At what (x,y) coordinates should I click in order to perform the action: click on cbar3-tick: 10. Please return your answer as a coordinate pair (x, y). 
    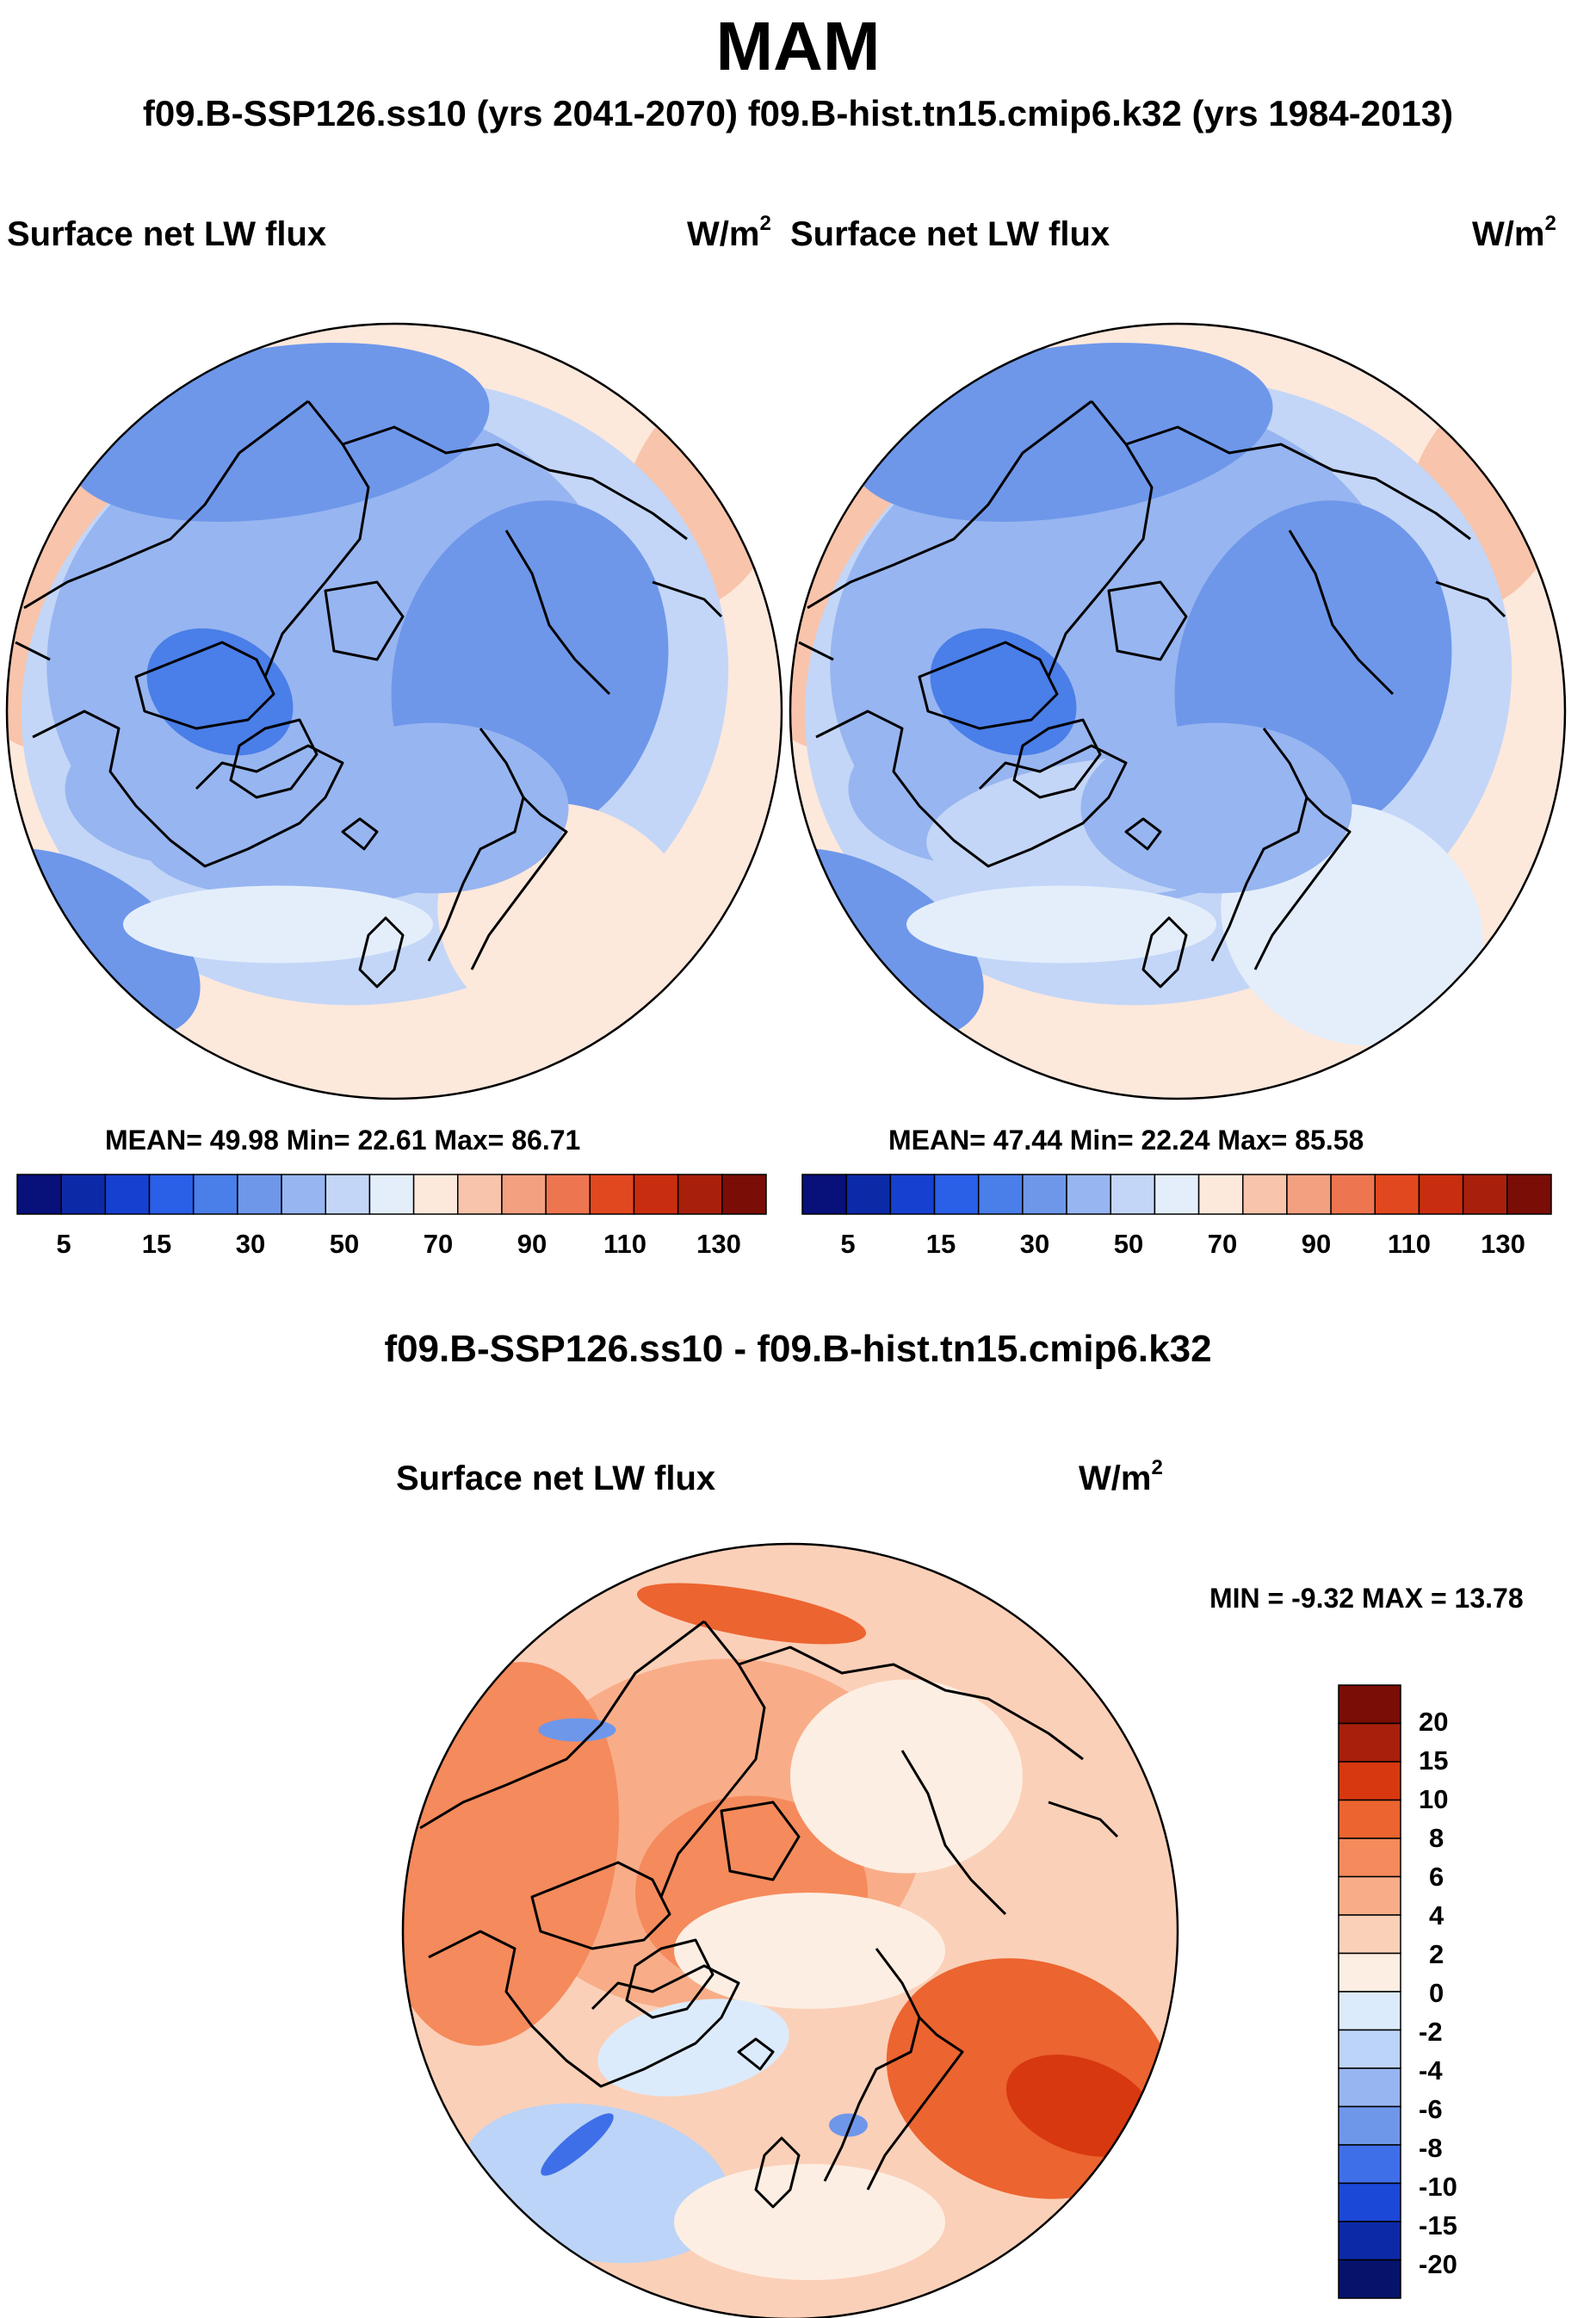
    Looking at the image, I should click on (1434, 1799).